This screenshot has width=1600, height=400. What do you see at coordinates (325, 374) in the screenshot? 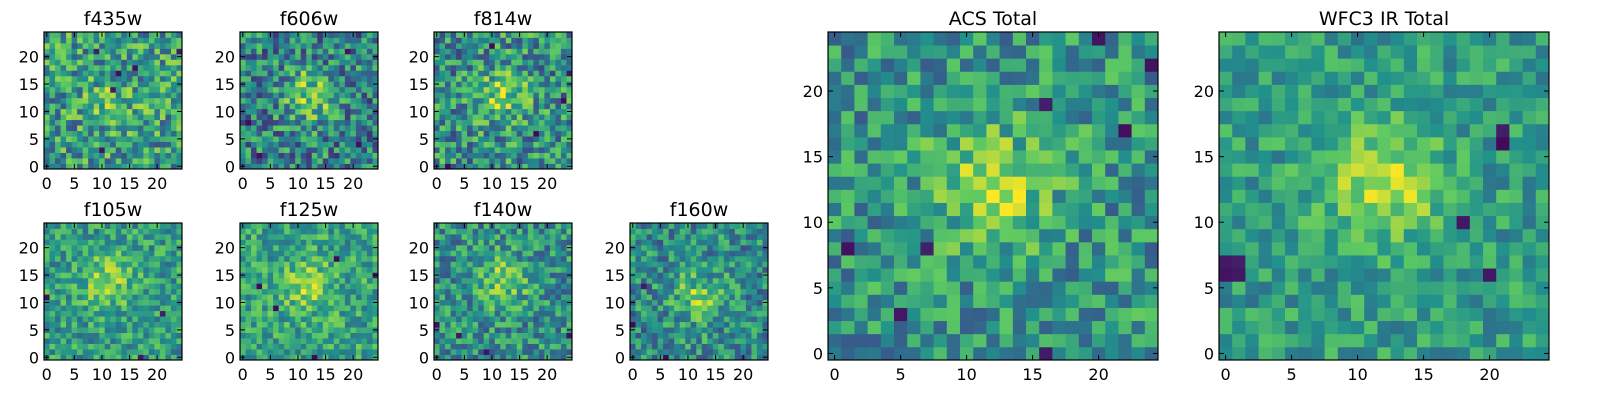
I see `x-tick-label: 15` at bounding box center [325, 374].